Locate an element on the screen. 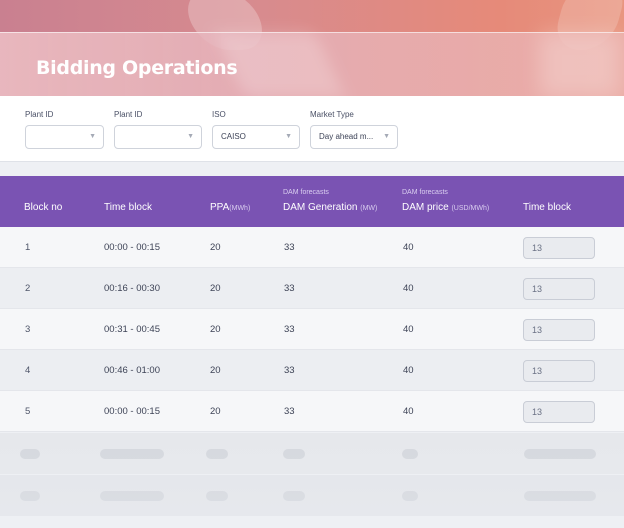  filter-iso: ISO CAISO ▼ is located at coordinates (256, 129).